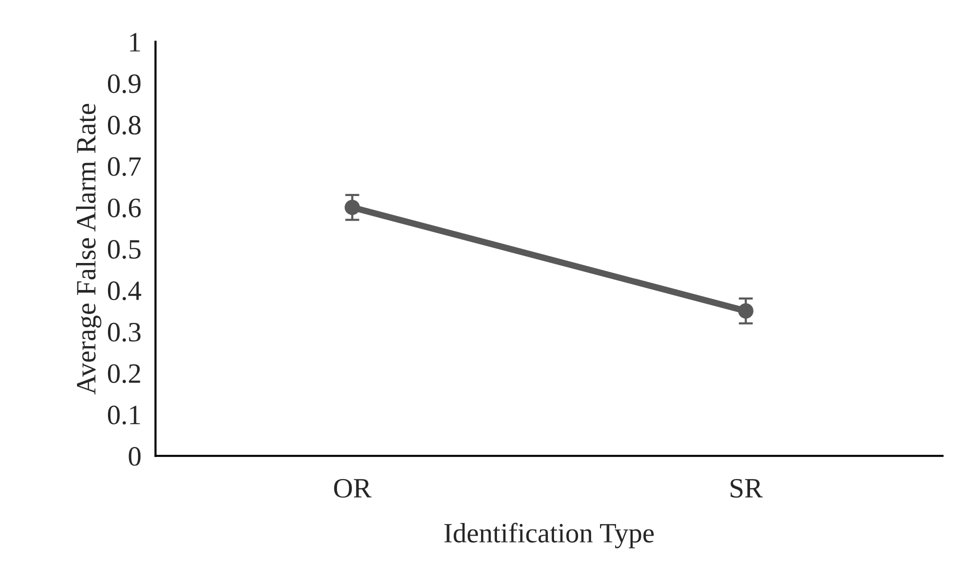 This screenshot has height=580, width=954. I want to click on y-tick-label: 0.6, so click(124, 208).